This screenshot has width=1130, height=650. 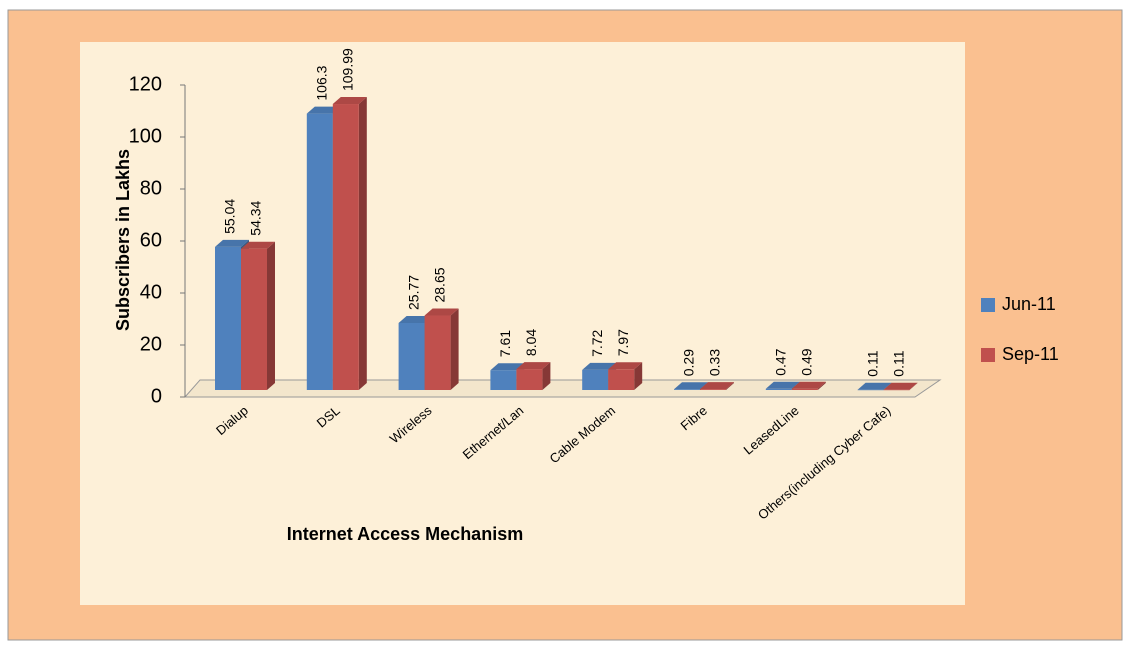 I want to click on value-label: 25.77, so click(x=413, y=292).